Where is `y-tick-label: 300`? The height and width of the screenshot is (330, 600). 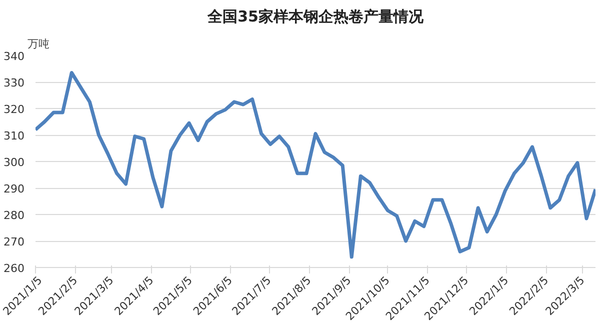
y-tick-label: 300 is located at coordinates (14, 162).